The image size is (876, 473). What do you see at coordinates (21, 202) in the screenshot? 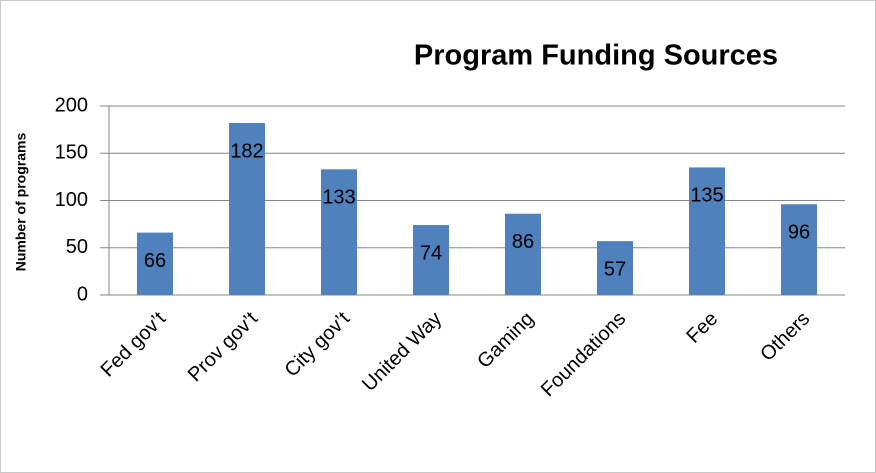
I see `y-axis-label: Number of programs` at bounding box center [21, 202].